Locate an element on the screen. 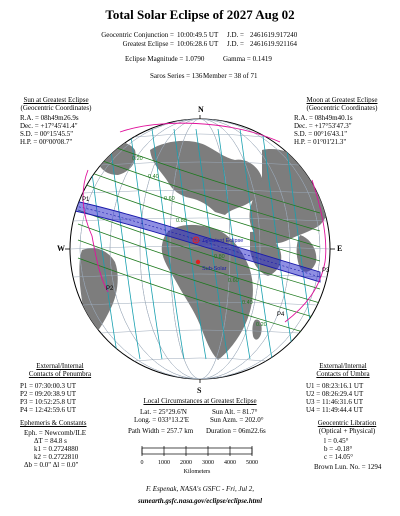 The height and width of the screenshot is (516, 400). eclipse-path is located at coordinates (197, 241).